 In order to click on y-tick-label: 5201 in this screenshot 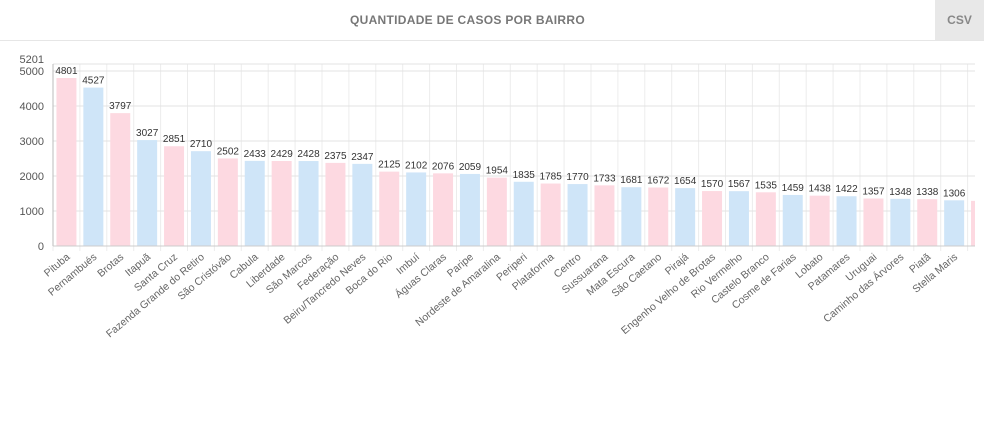, I will do `click(32, 60)`.